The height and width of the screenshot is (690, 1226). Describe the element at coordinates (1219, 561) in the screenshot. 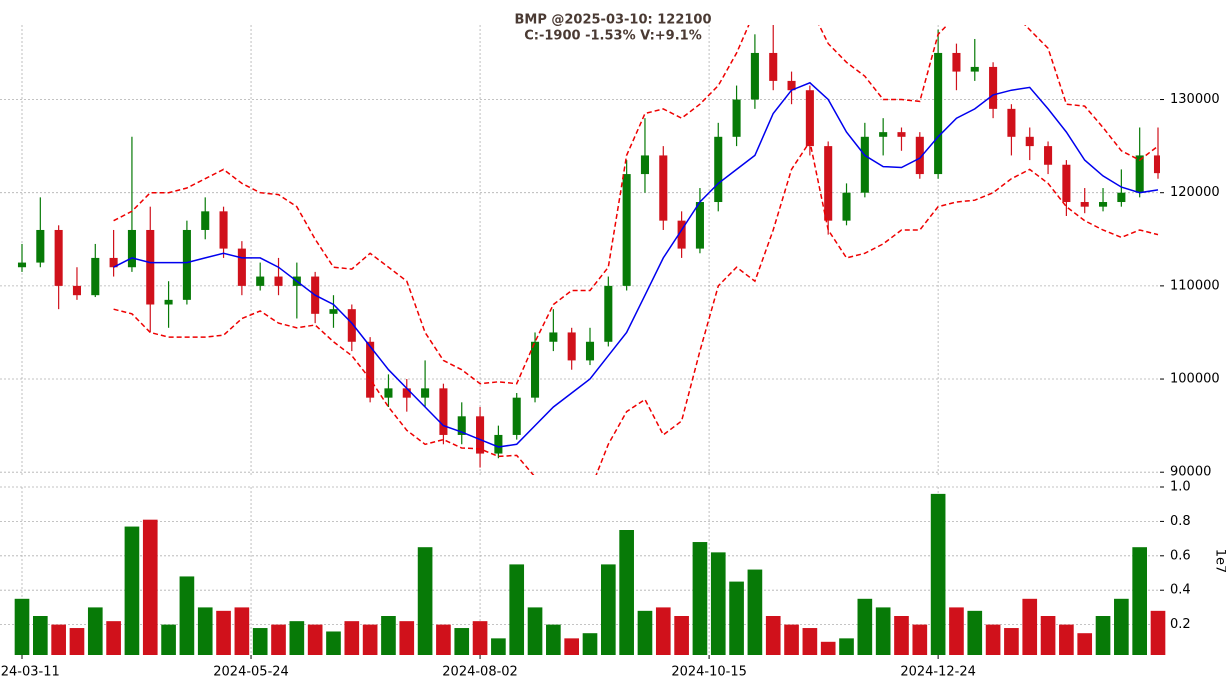

I see `volume-offset-label: 1e7` at that location.